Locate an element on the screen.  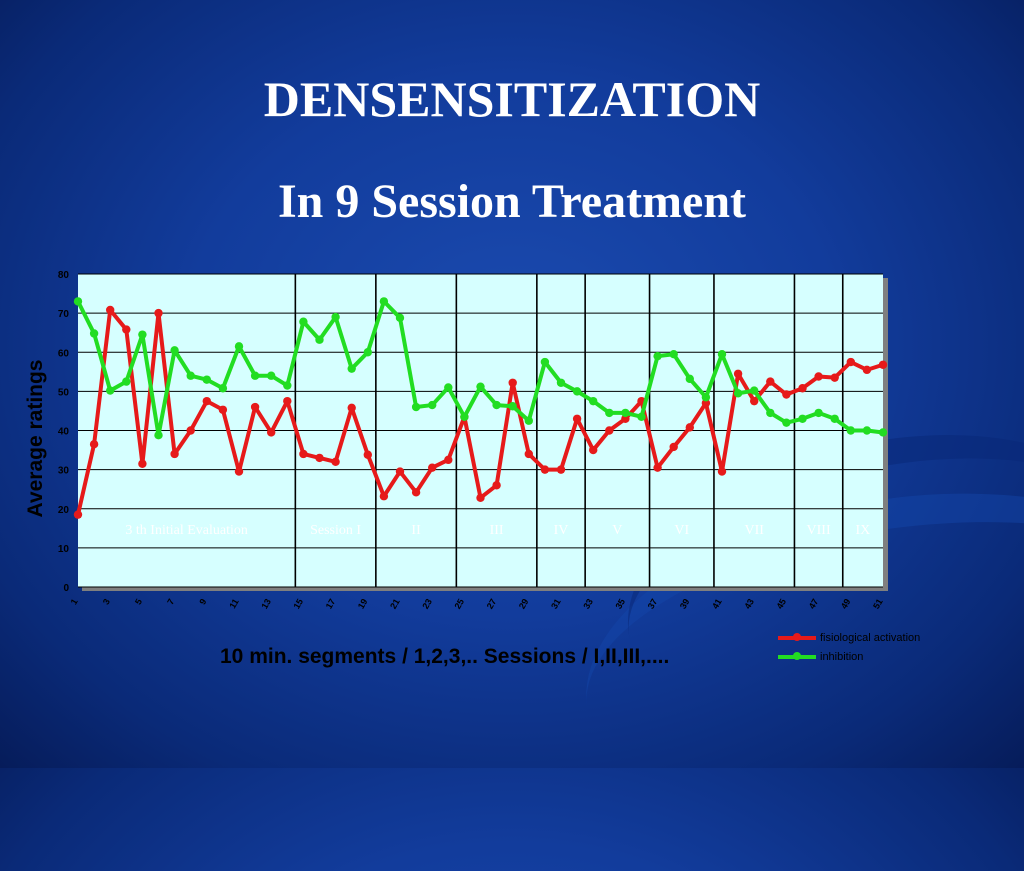
x-tick-label: 15 is located at coordinates (298, 604).